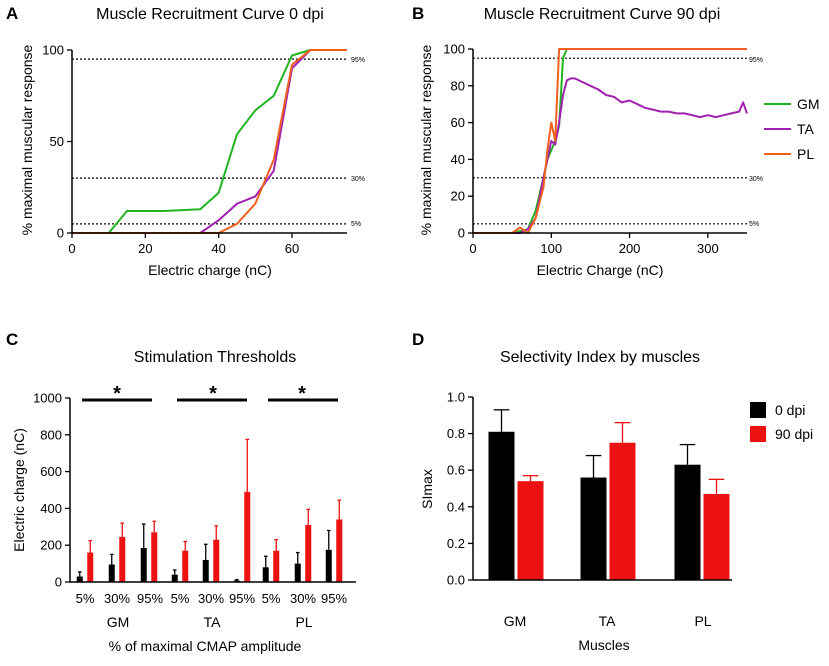 The height and width of the screenshot is (666, 829). I want to click on bar-gm-95--90dpi, so click(154, 557).